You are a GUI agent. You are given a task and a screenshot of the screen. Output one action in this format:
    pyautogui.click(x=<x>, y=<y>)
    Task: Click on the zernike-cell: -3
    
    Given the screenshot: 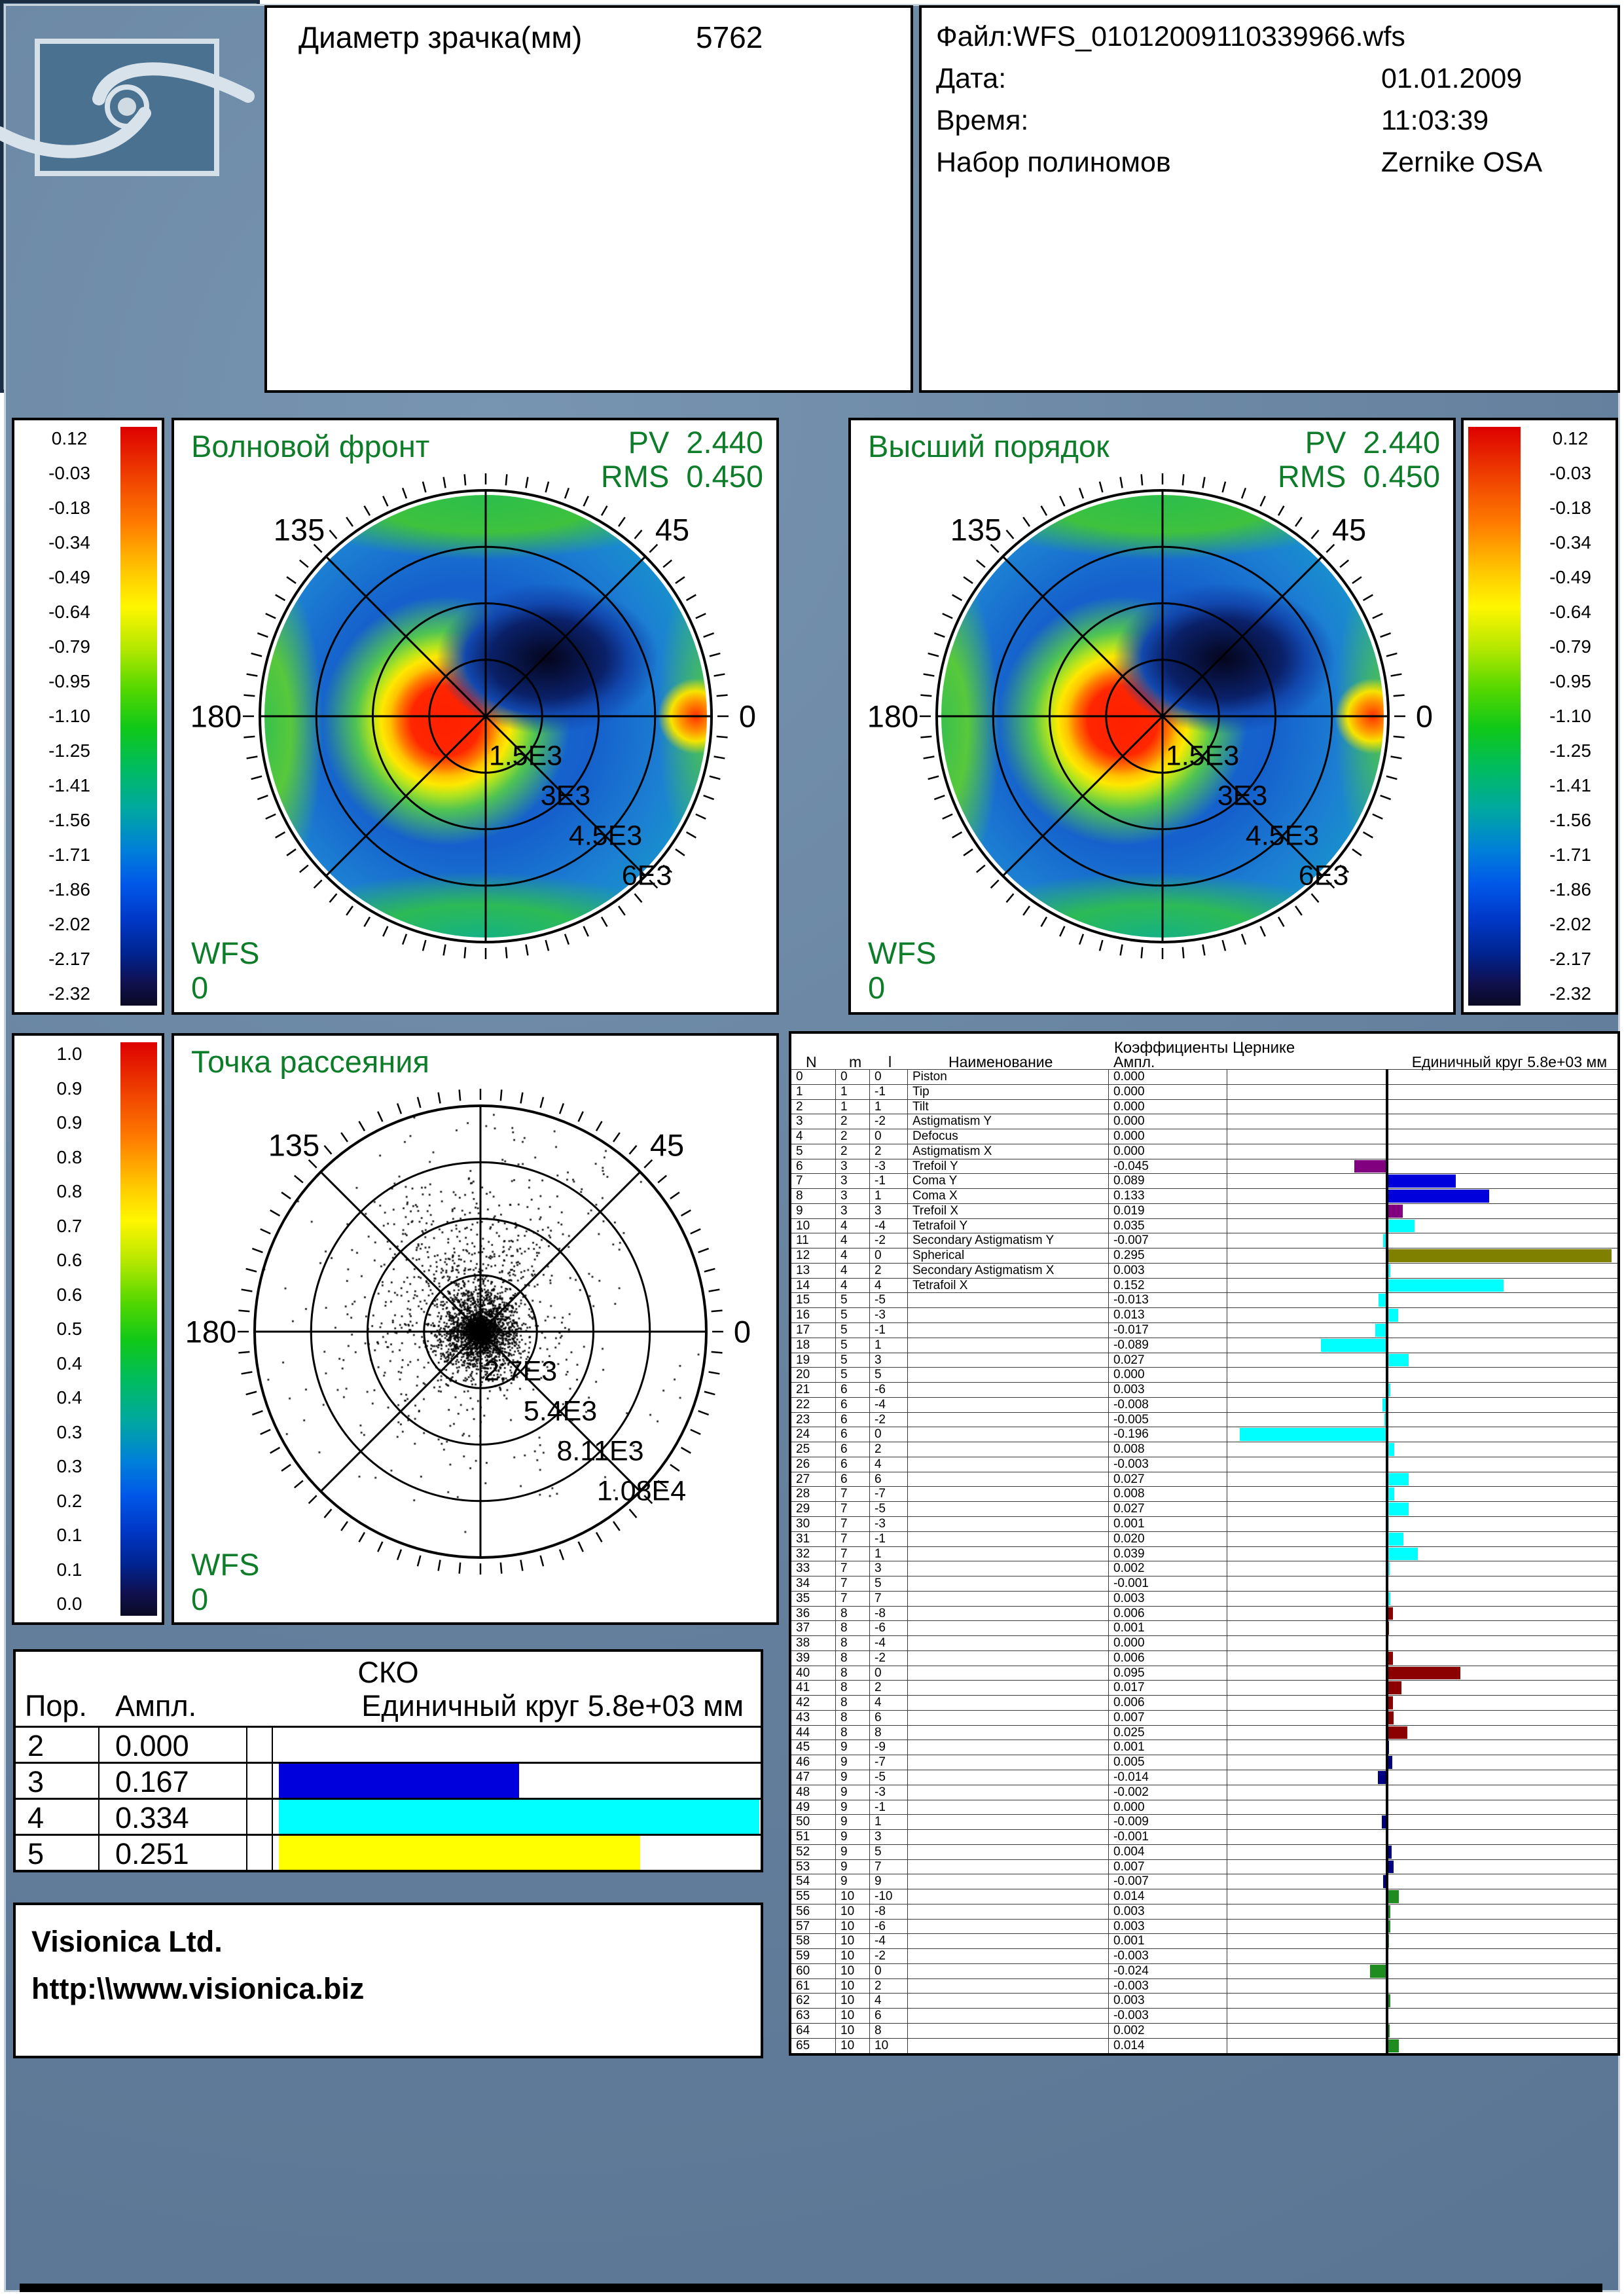 What is the action you would take?
    pyautogui.click(x=889, y=1523)
    